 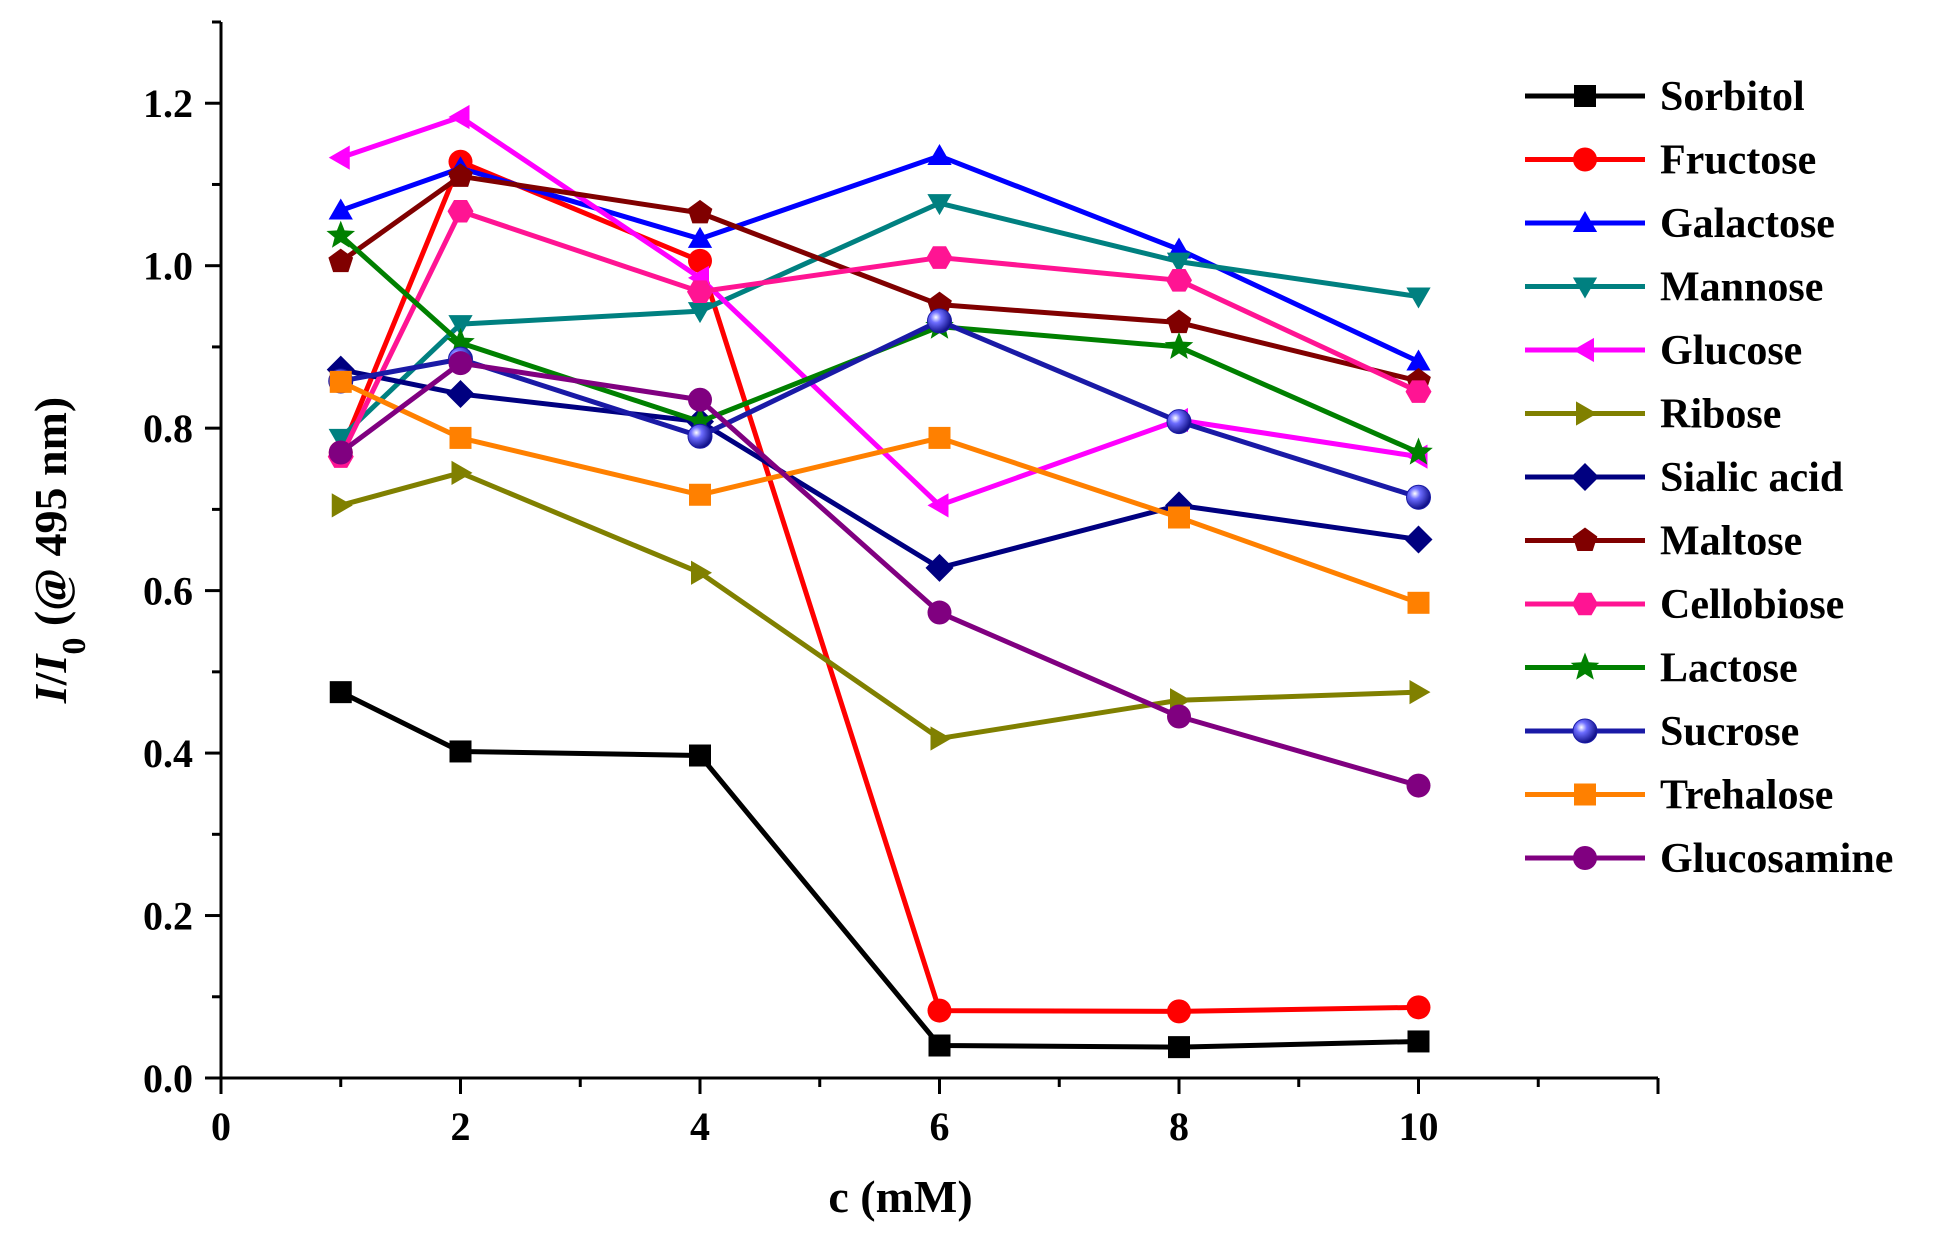 What do you see at coordinates (700, 1126) in the screenshot?
I see `x-tick-label: 4` at bounding box center [700, 1126].